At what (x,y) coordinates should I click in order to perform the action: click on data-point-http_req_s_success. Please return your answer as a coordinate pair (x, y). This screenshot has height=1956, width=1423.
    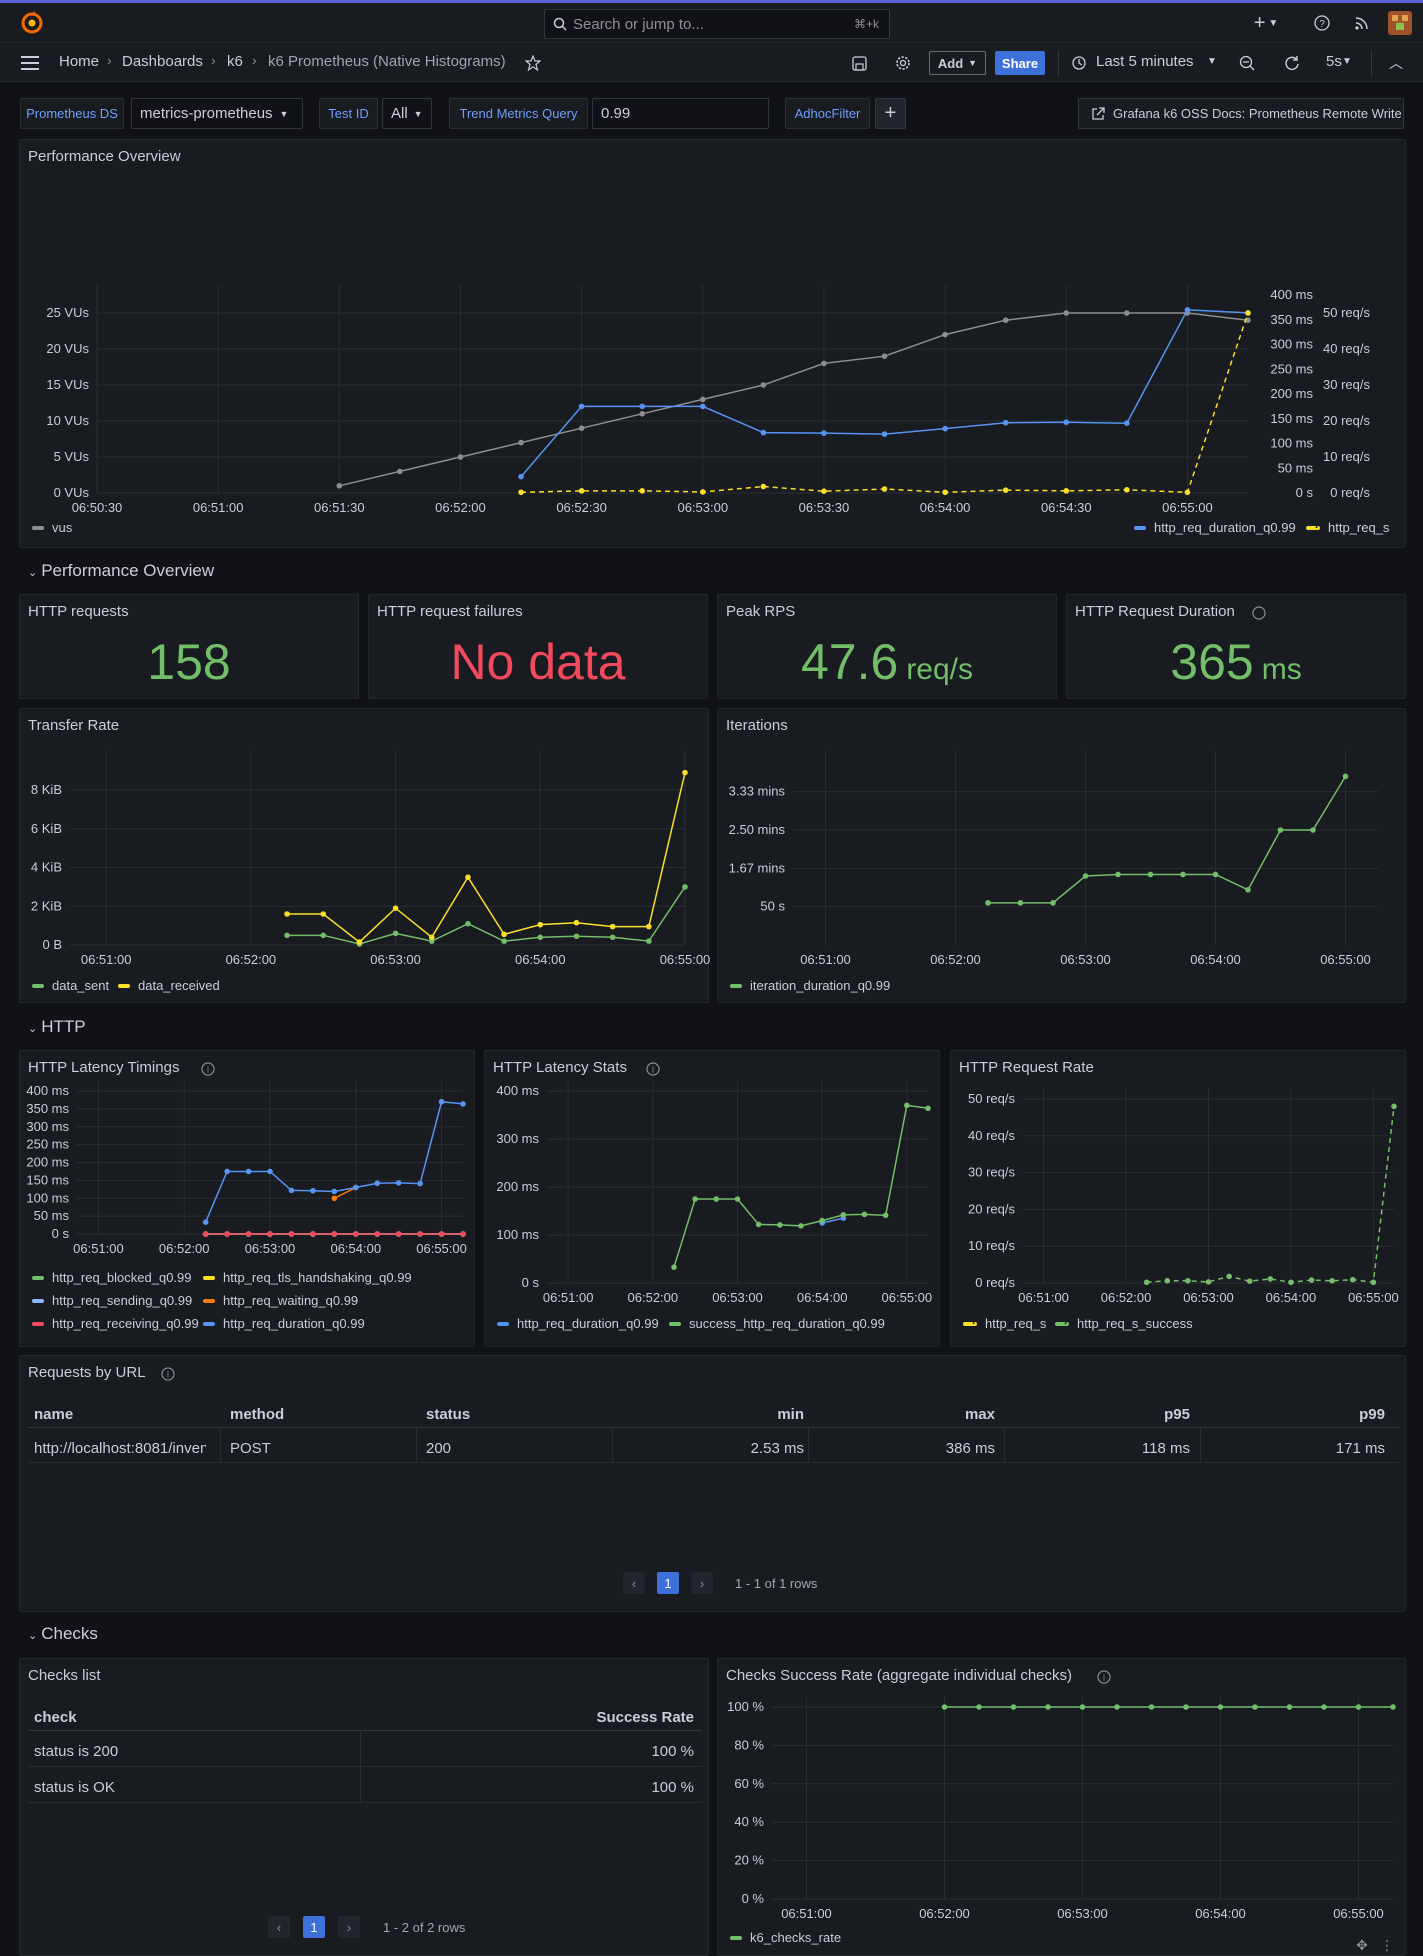
    Looking at the image, I should click on (1311, 1280).